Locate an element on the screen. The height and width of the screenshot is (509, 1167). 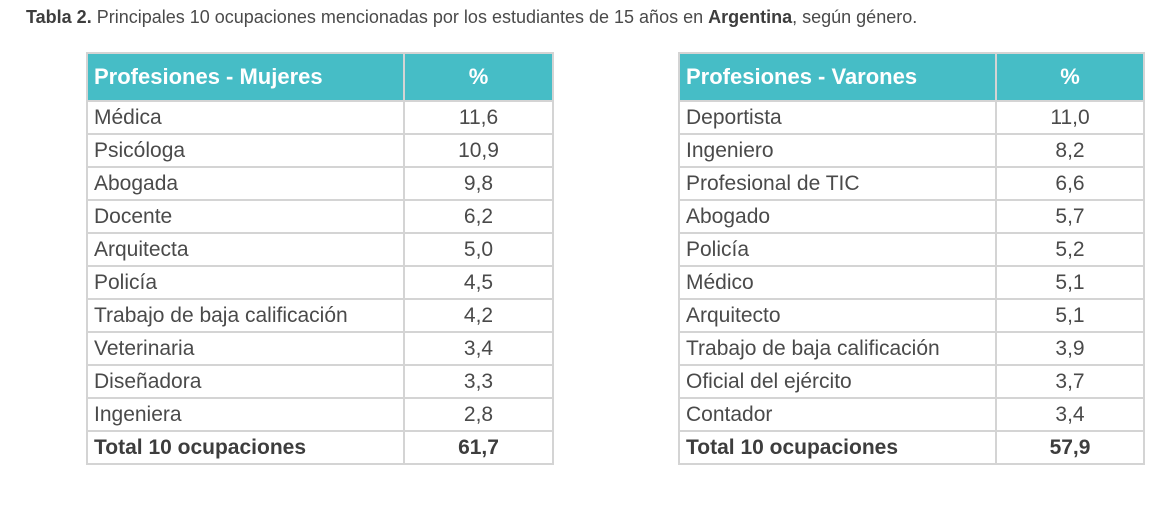
table-row: Psicóloga 10,9 is located at coordinates (320, 150).